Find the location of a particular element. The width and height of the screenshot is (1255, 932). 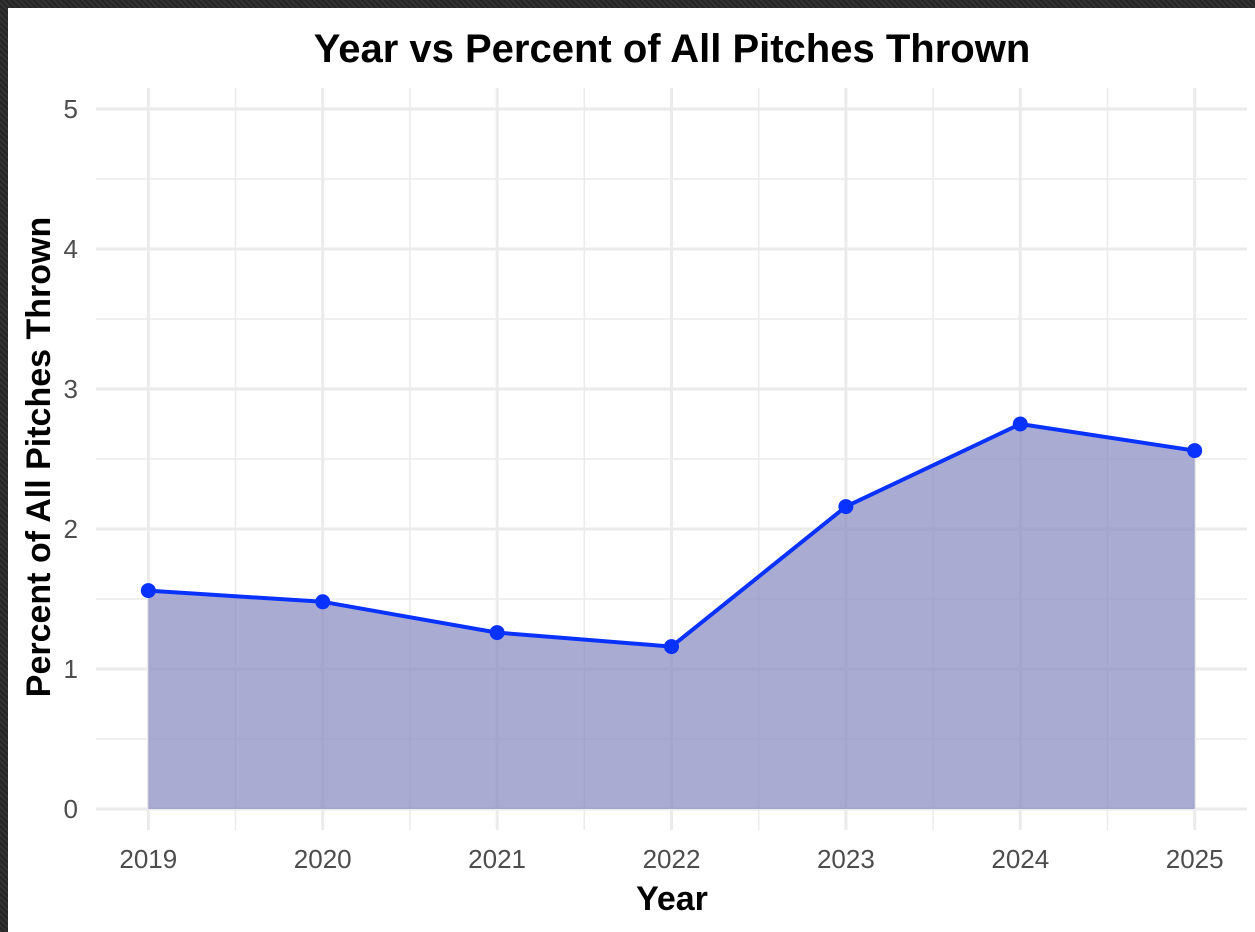

chart-title: Year vs Percent of All Pitches Thrown is located at coordinates (672, 49).